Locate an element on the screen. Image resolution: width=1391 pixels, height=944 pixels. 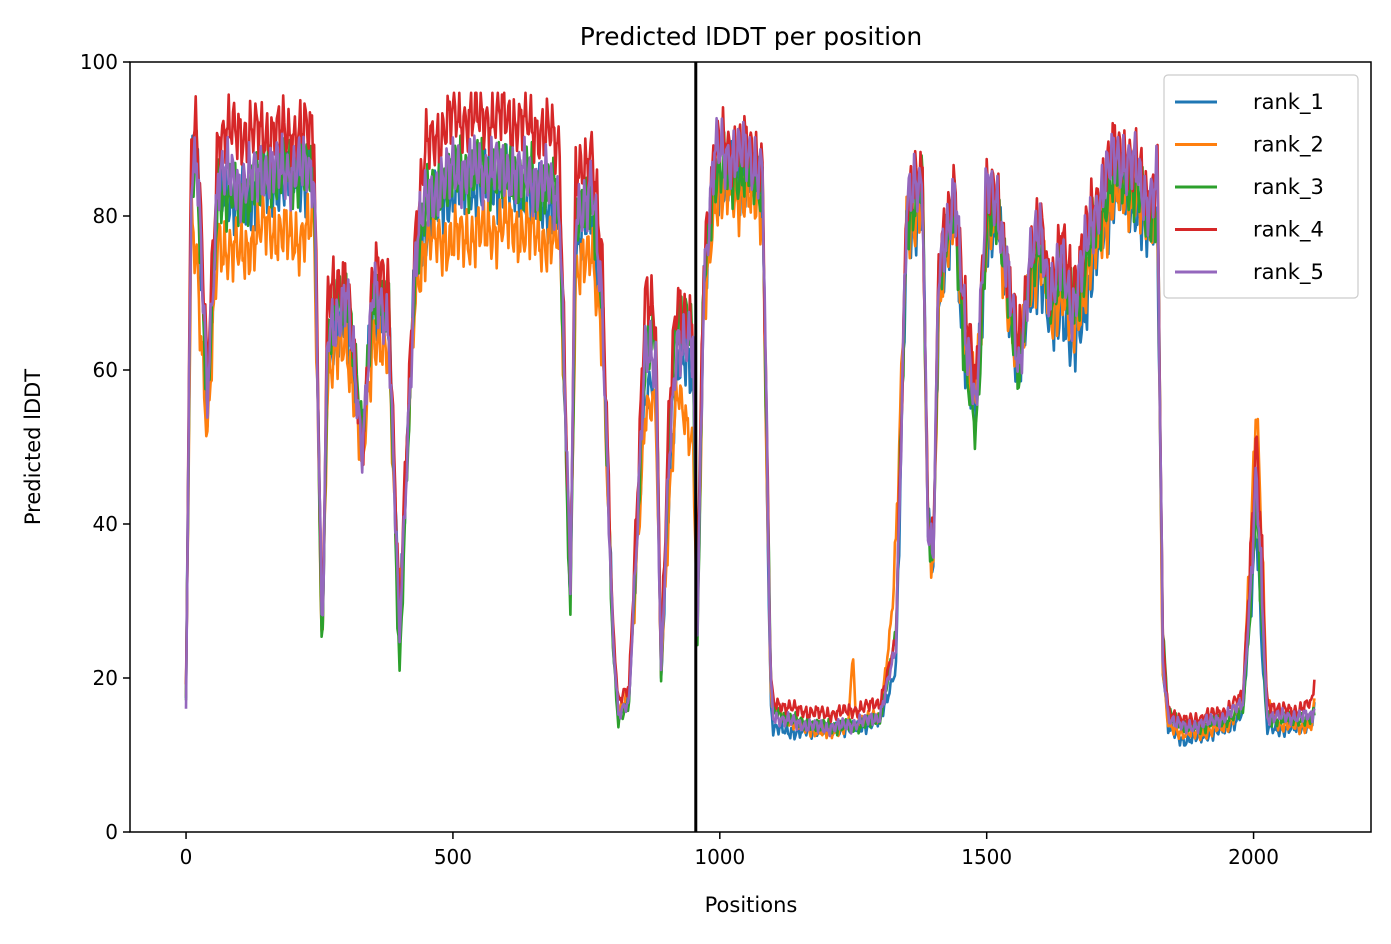
x-axis-label: Positions is located at coordinates (751, 905).